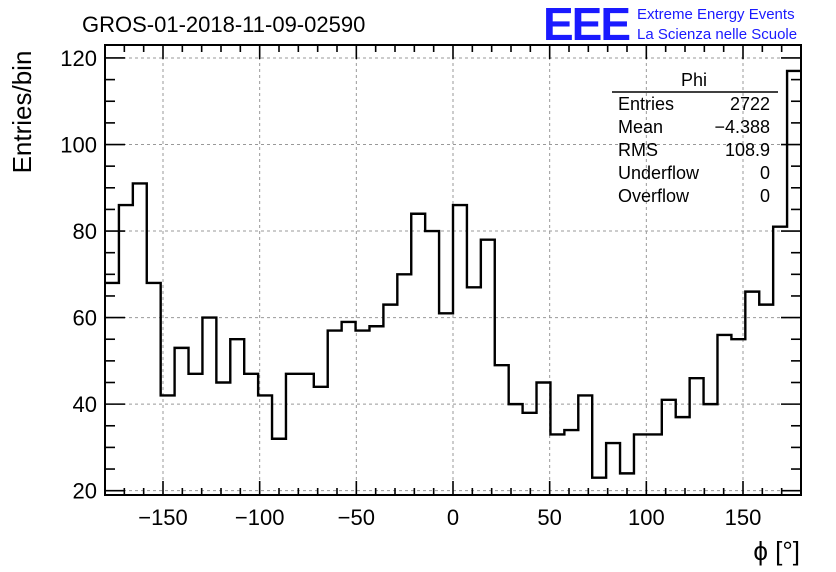 This screenshot has width=836, height=572. Describe the element at coordinates (85, 404) in the screenshot. I see `y-tick-label: 40` at that location.